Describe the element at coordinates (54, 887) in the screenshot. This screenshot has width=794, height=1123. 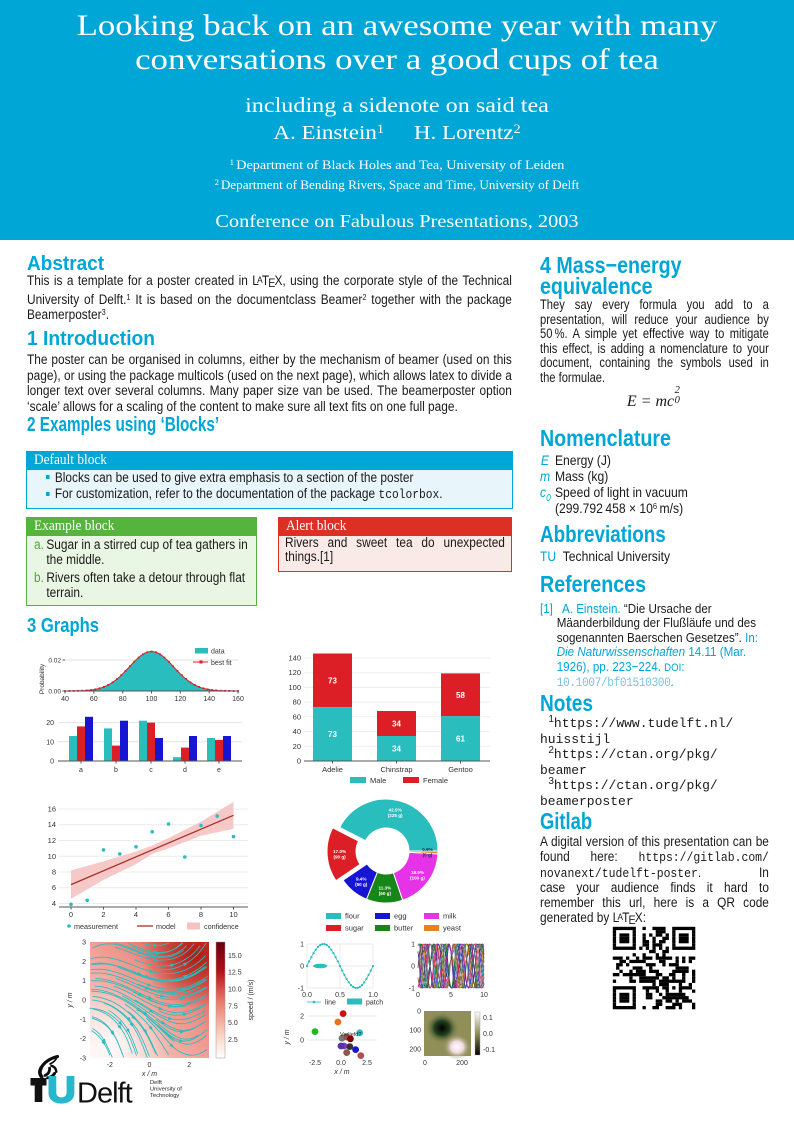
I see `svg-text: 6` at that location.